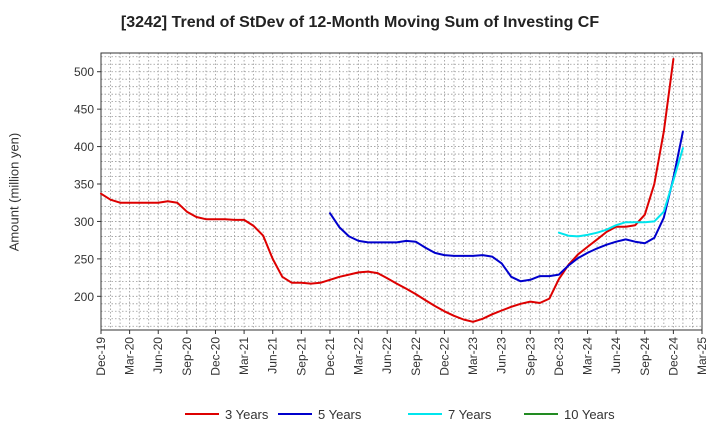 The image size is (720, 440). I want to click on legend-label: 10 Years, so click(589, 414).